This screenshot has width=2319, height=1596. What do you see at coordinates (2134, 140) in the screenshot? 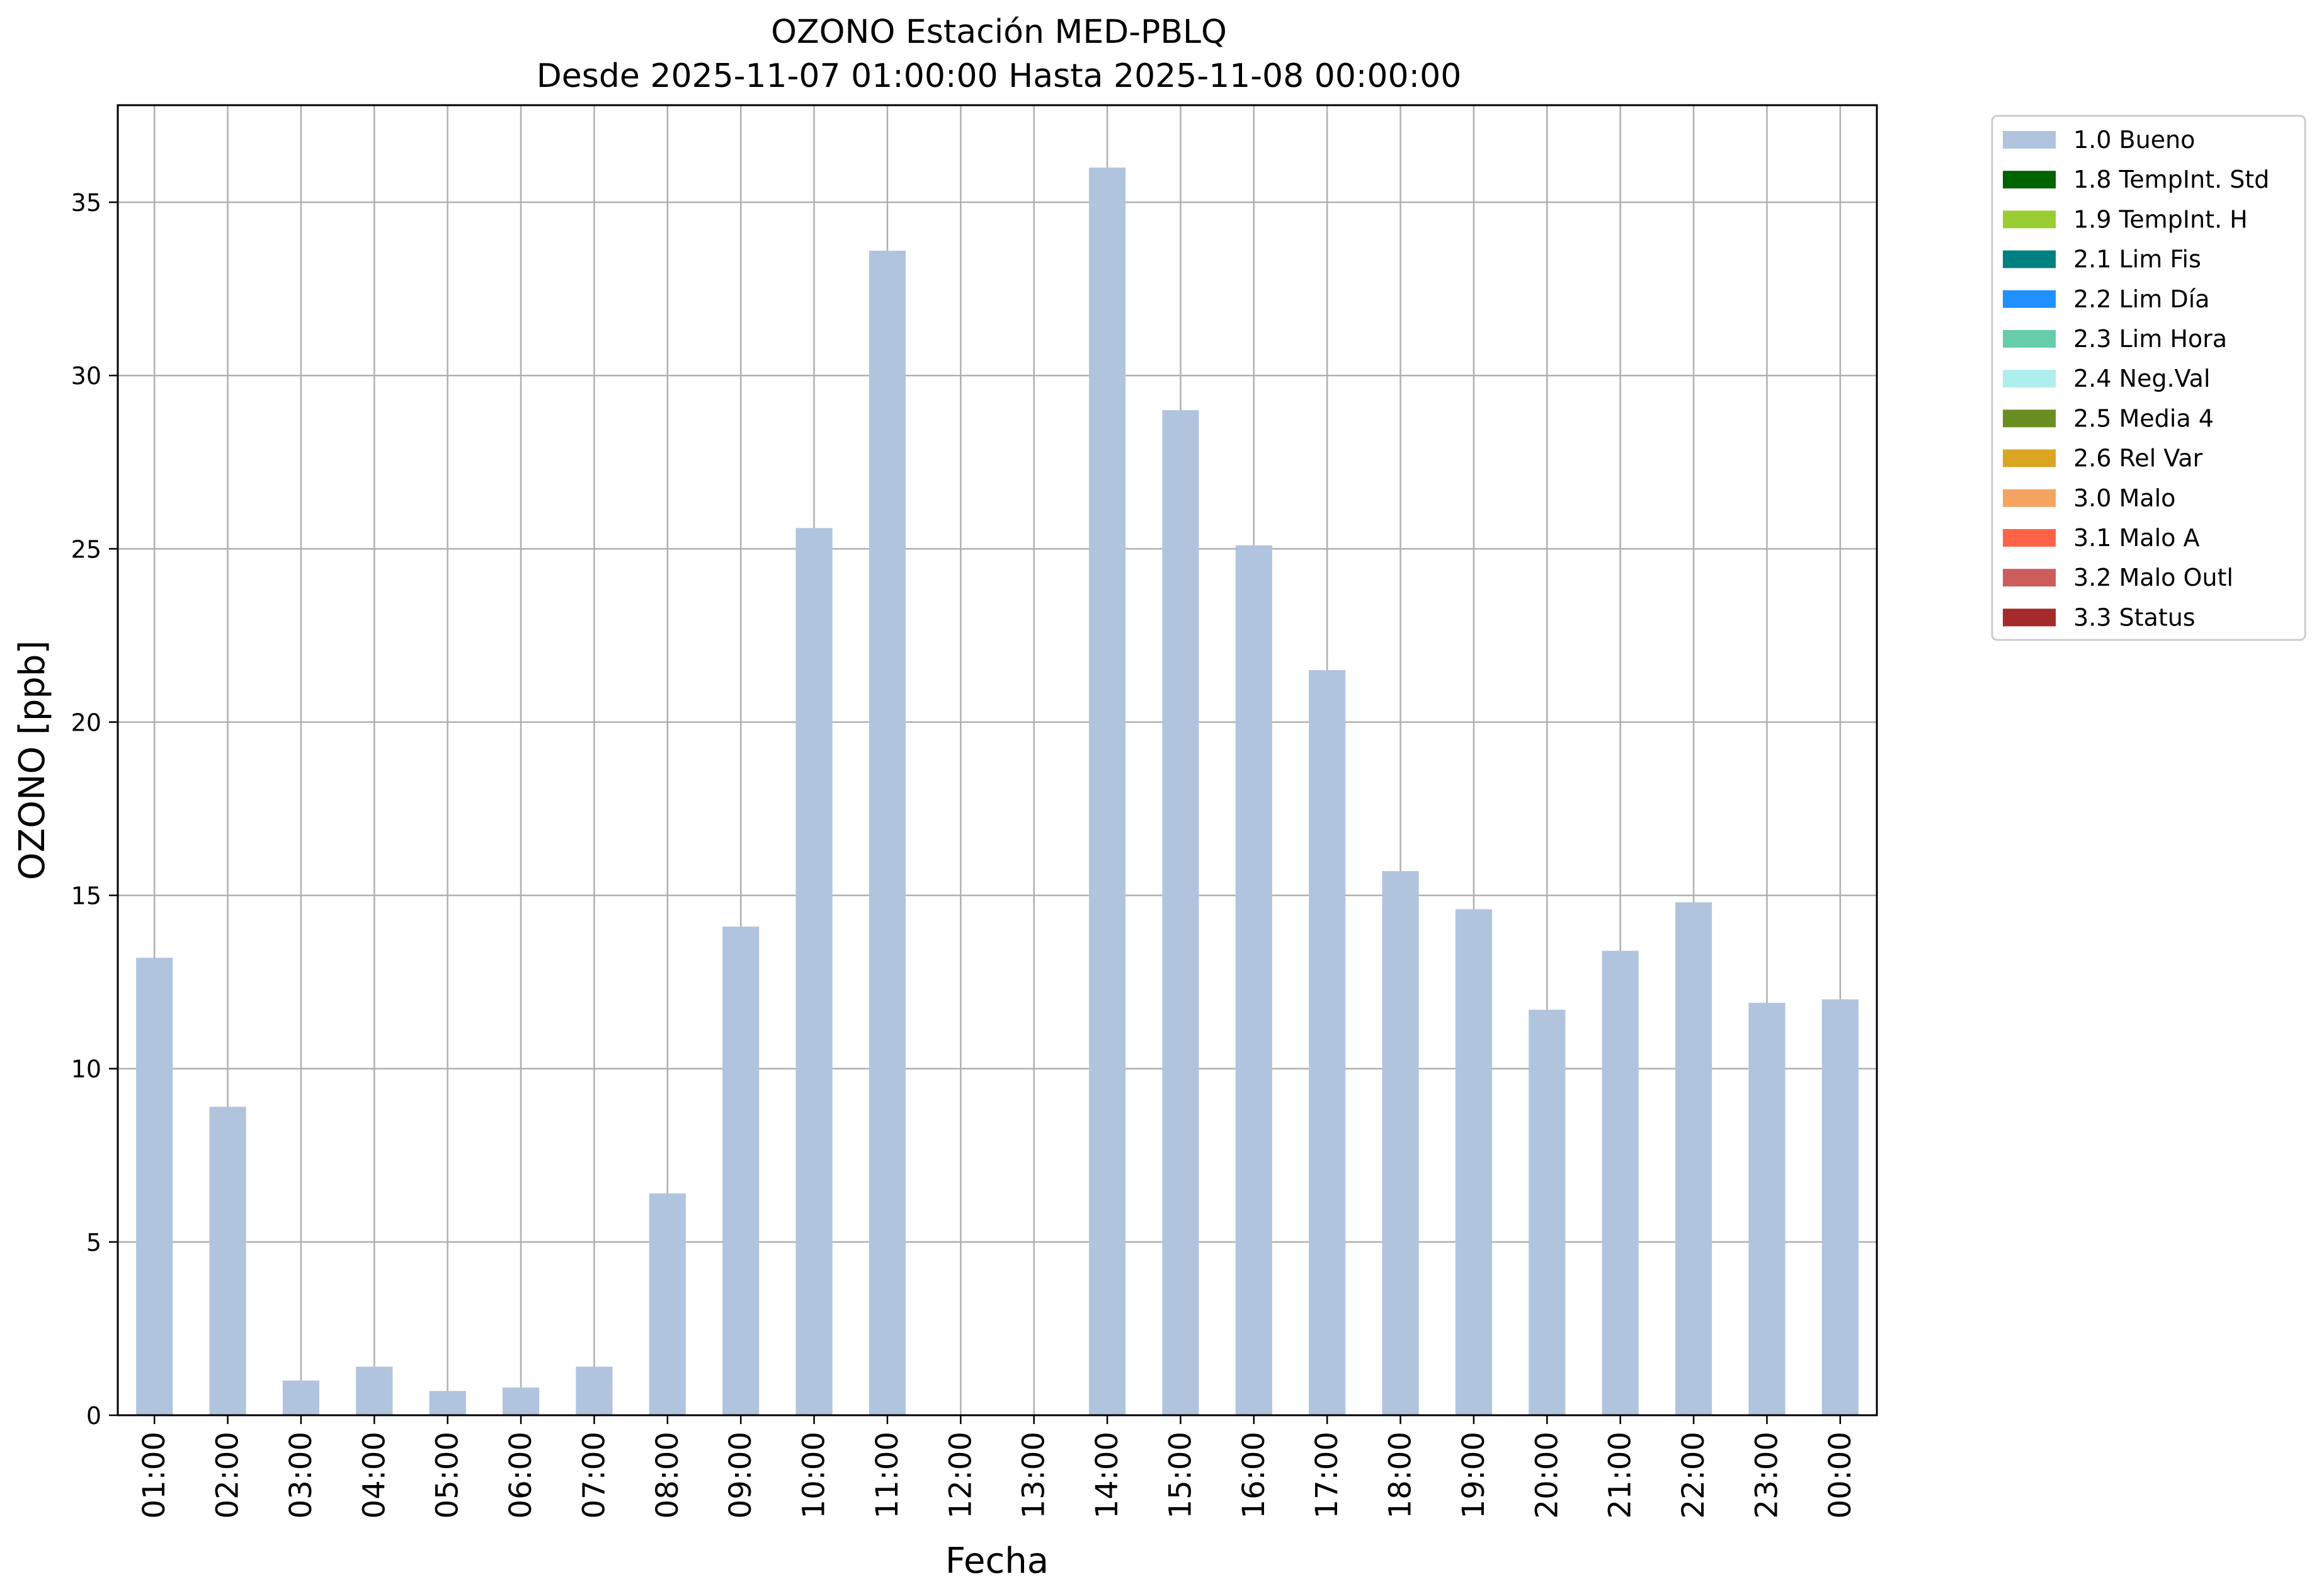
I see `legend-label: 1.0 Bueno` at bounding box center [2134, 140].